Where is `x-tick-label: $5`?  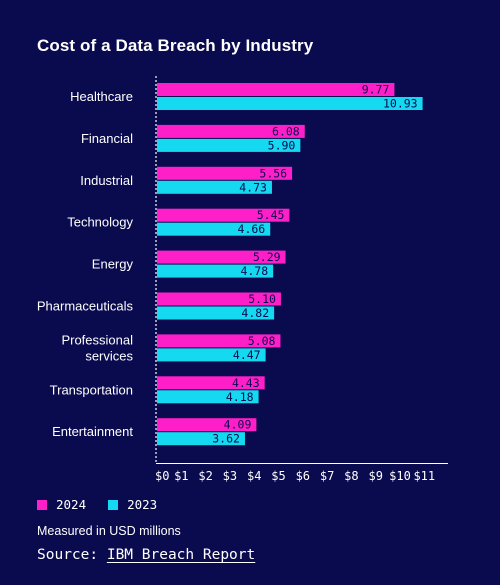
x-tick-label: $5 is located at coordinates (278, 476).